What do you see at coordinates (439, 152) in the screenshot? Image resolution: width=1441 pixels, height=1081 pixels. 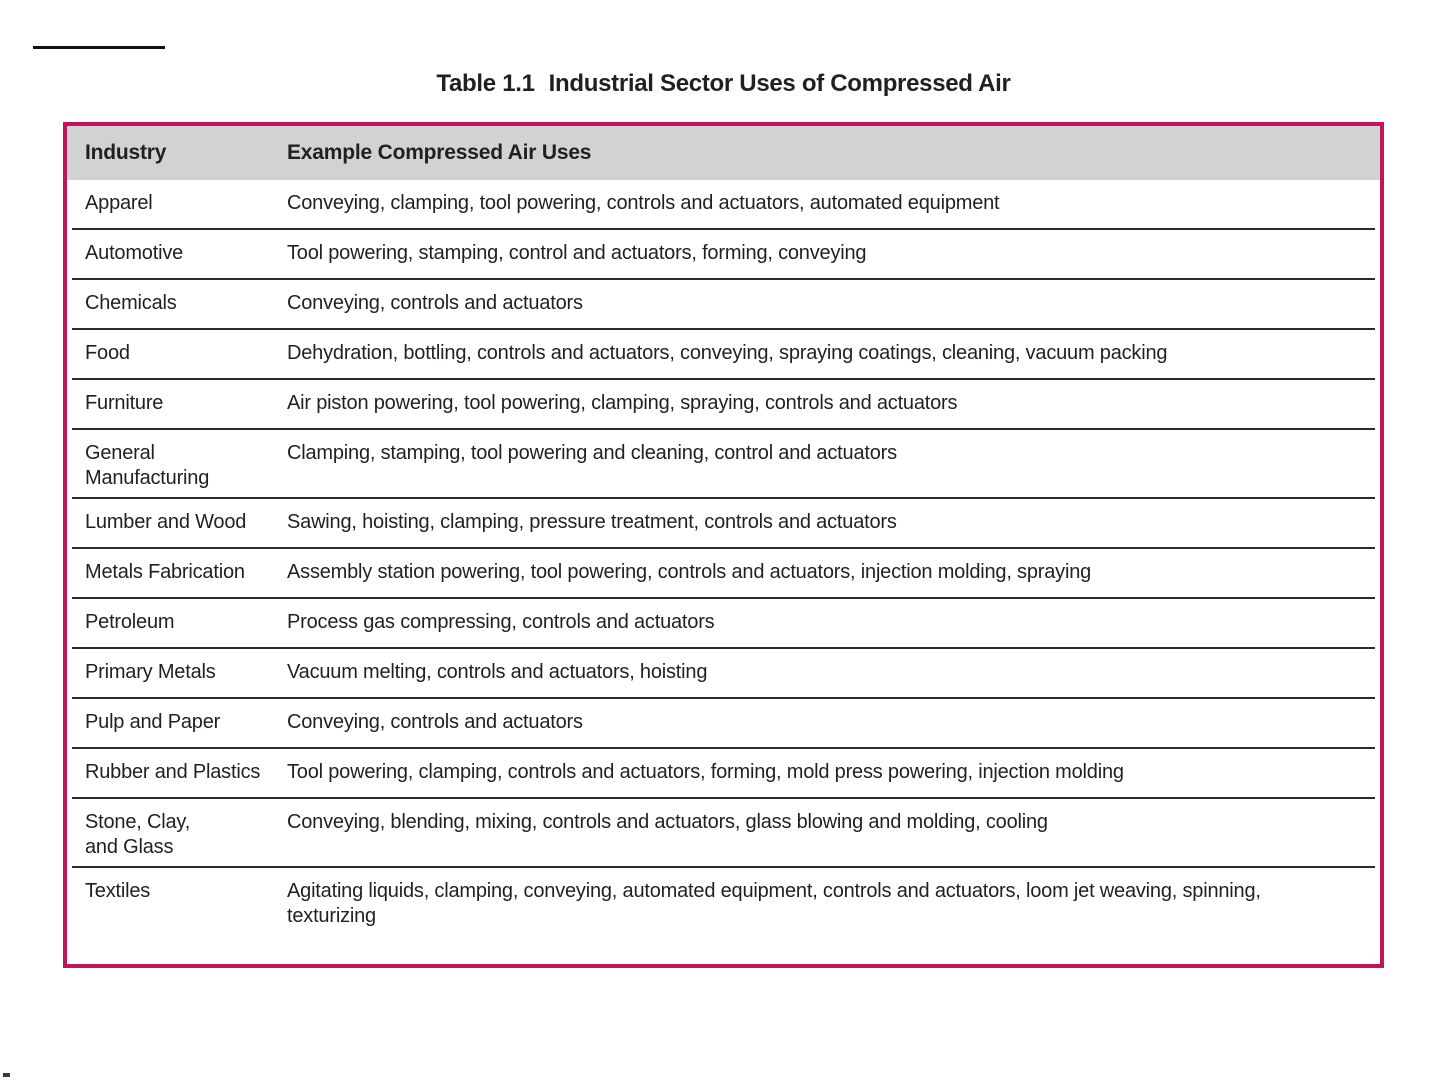 I see `column-header-example-uses: Example Compressed Air Uses` at bounding box center [439, 152].